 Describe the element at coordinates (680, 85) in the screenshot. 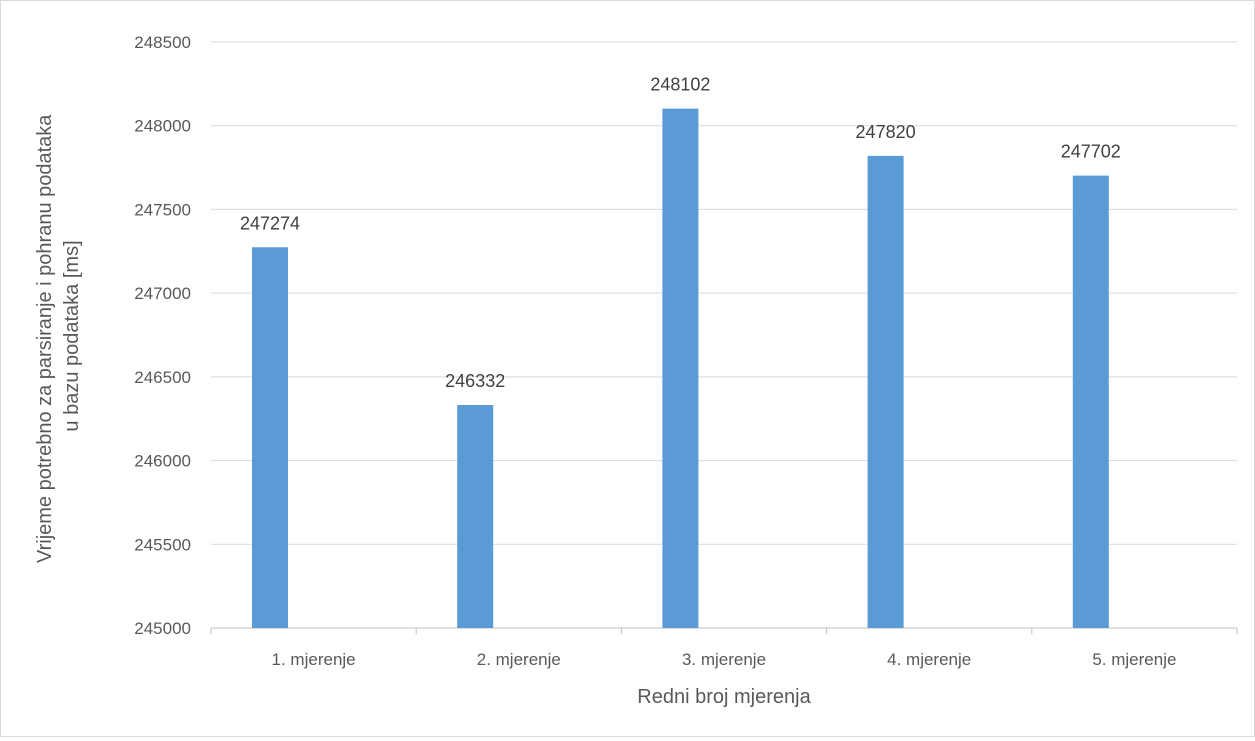

I see `data-label: 248102` at that location.